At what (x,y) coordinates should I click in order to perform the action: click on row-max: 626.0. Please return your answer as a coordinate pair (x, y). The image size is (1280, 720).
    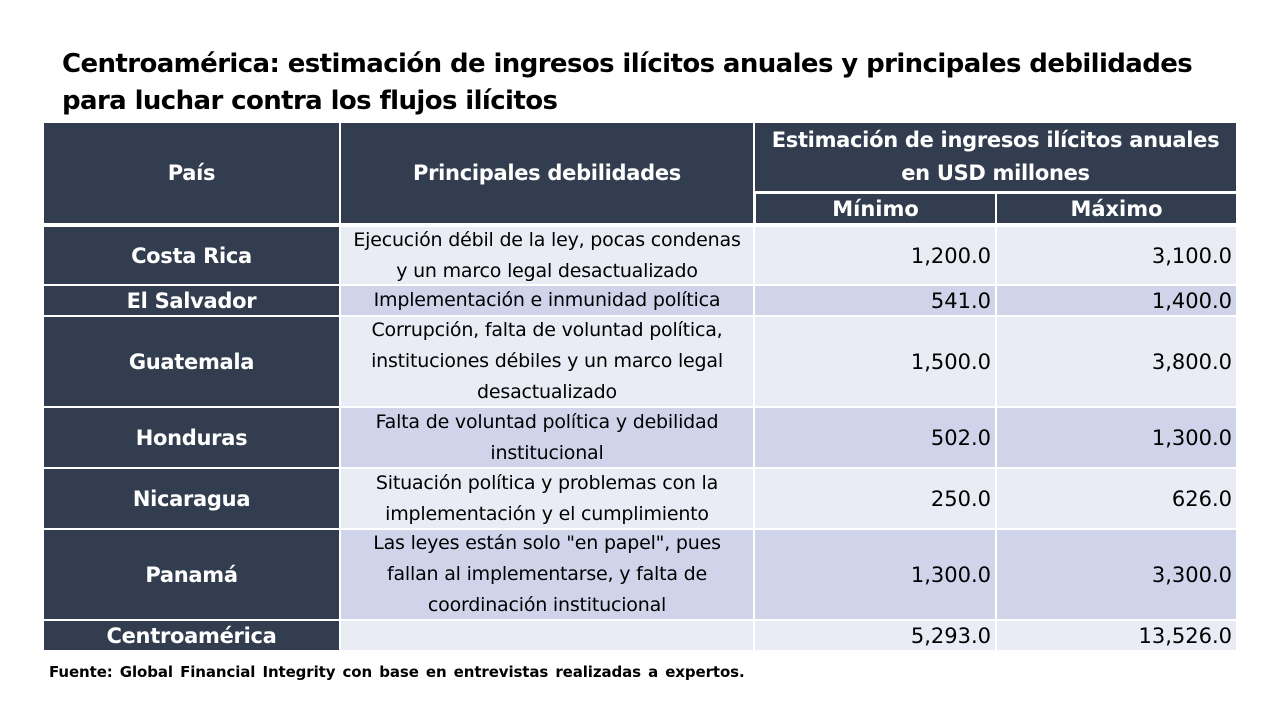
    Looking at the image, I should click on (1115, 497).